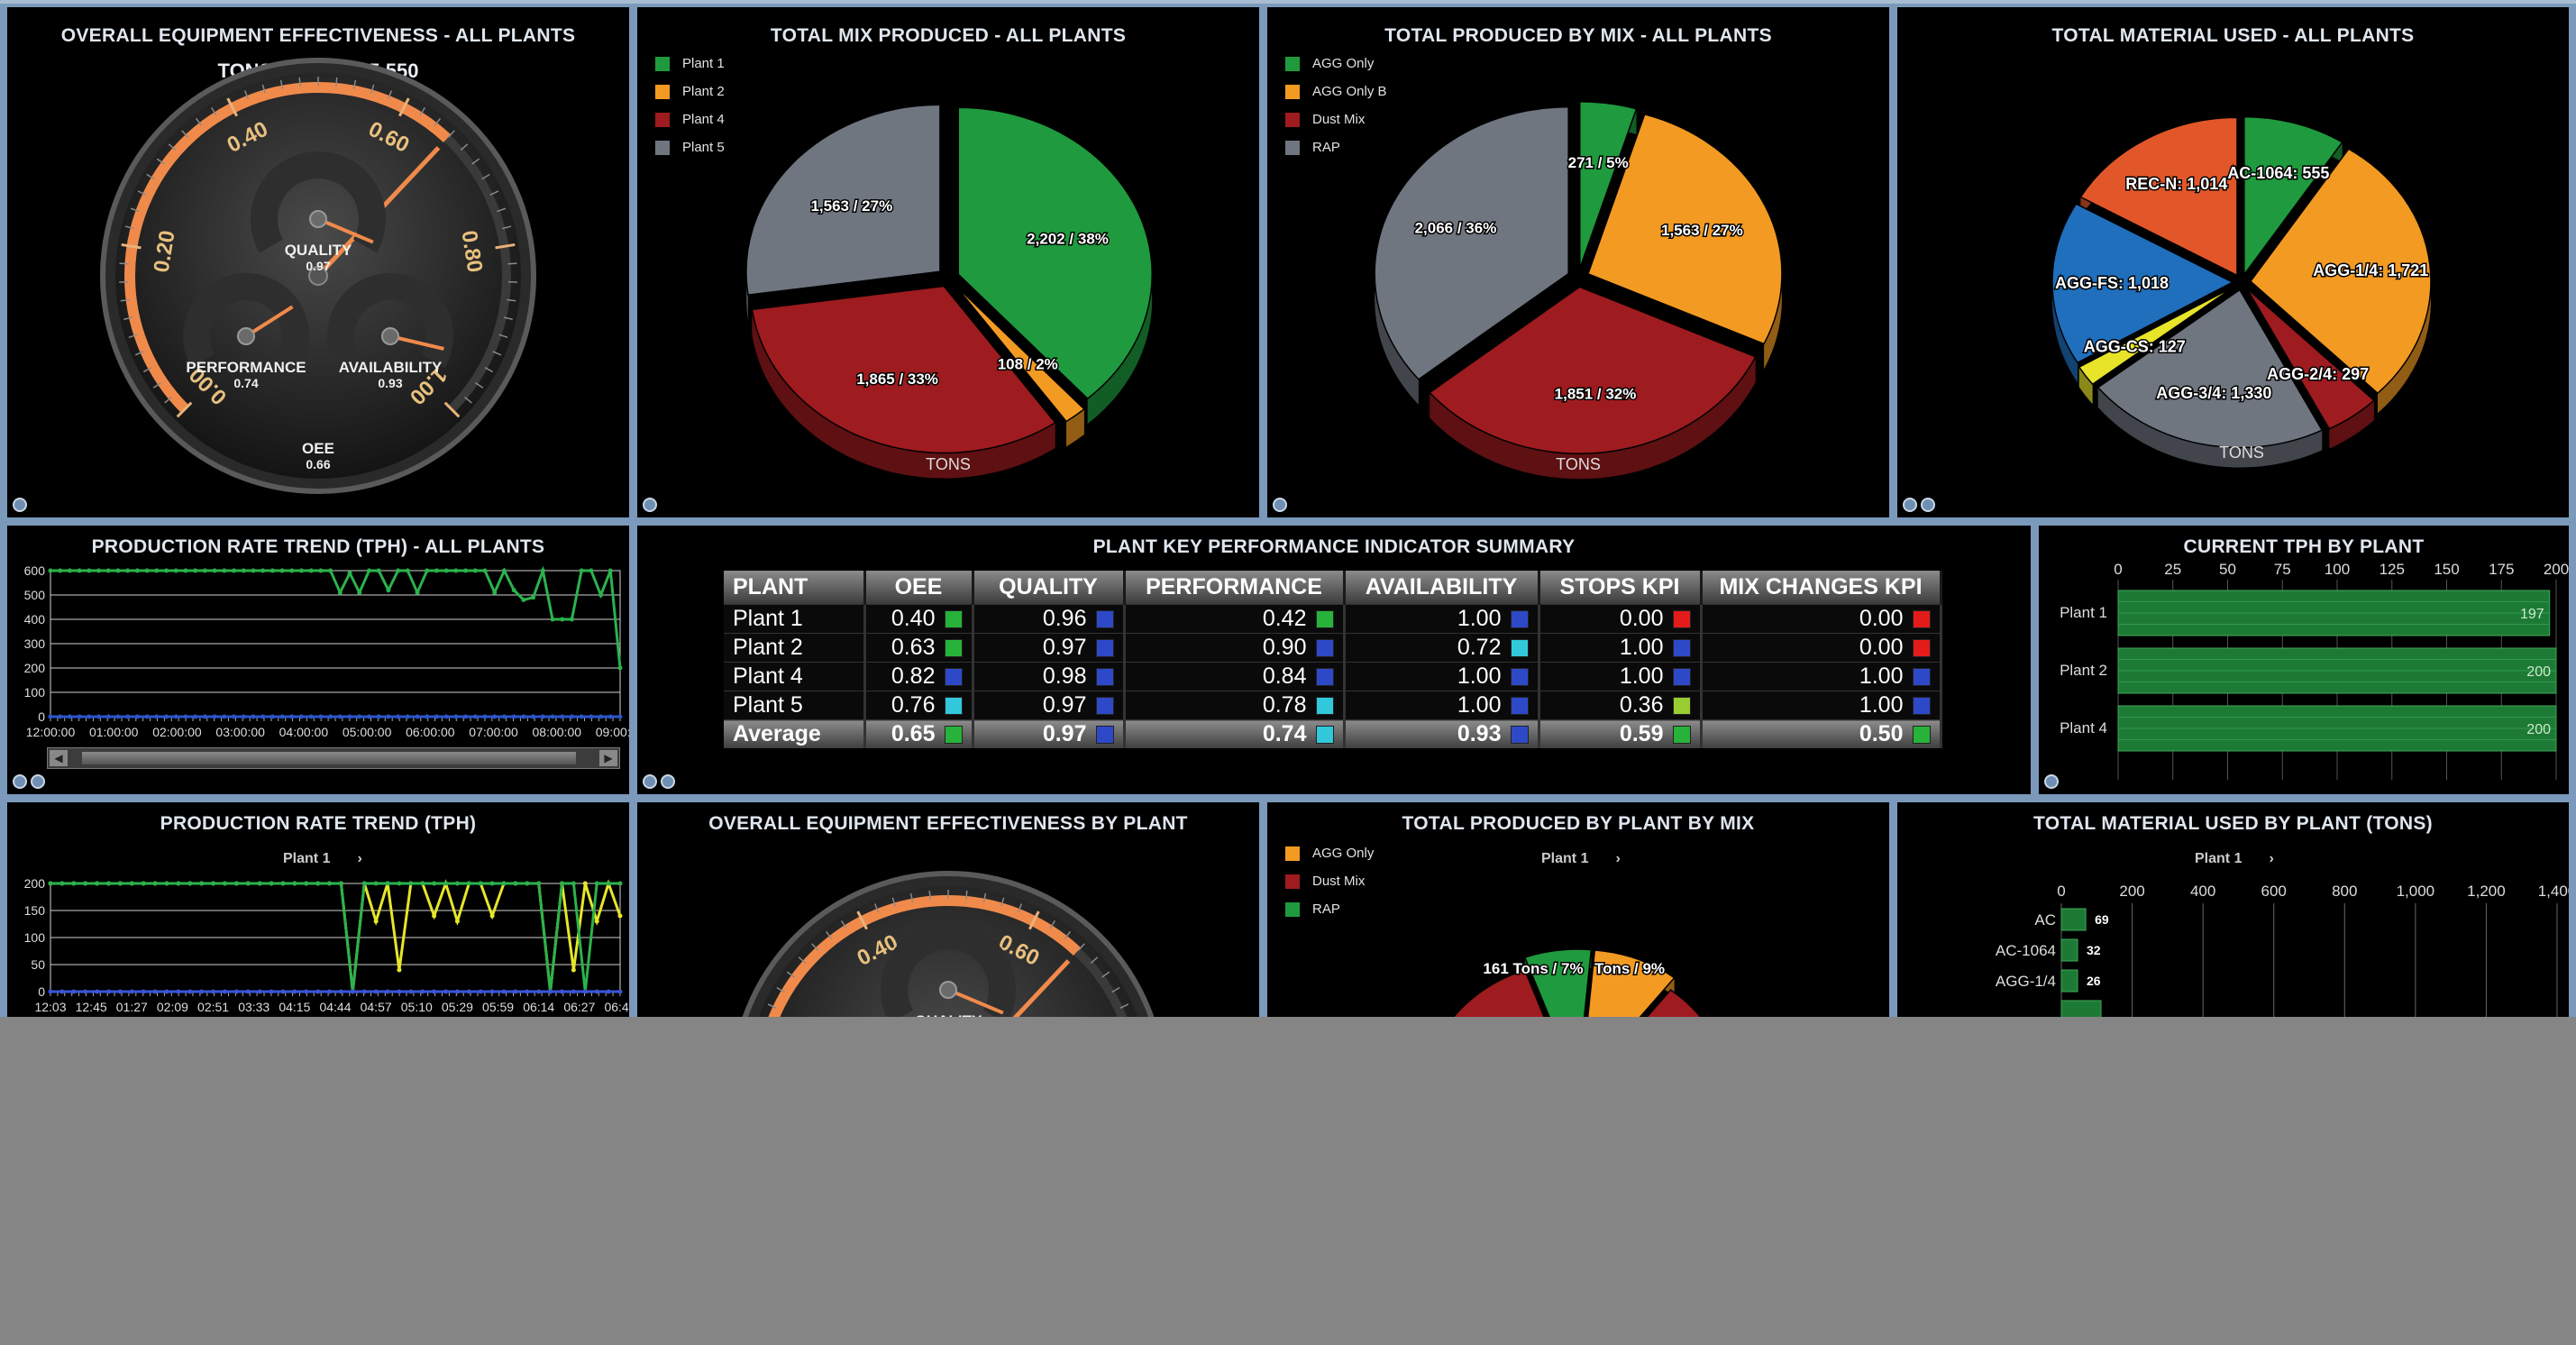 This screenshot has height=1345, width=2576. I want to click on x-tick-label: 400, so click(2202, 891).